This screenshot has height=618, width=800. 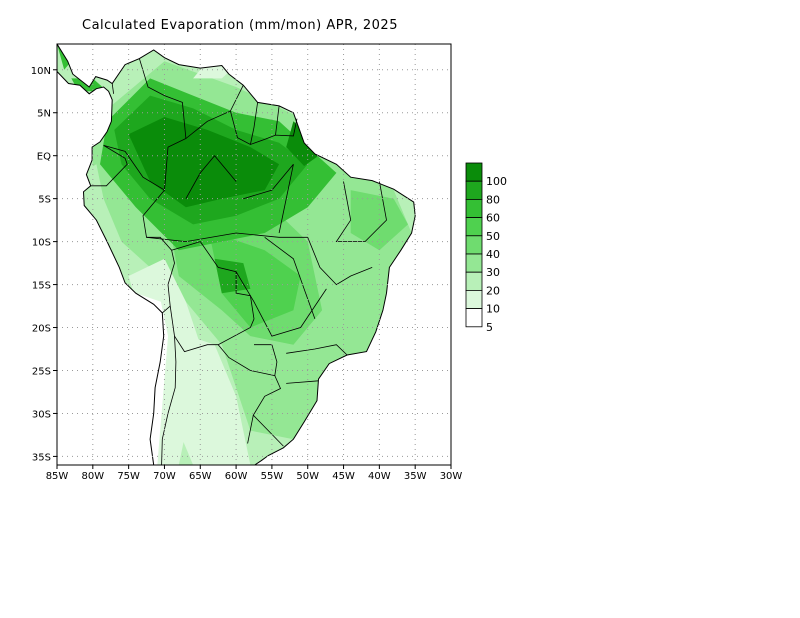 What do you see at coordinates (415, 476) in the screenshot?
I see `lon-tick-label: 35W` at bounding box center [415, 476].